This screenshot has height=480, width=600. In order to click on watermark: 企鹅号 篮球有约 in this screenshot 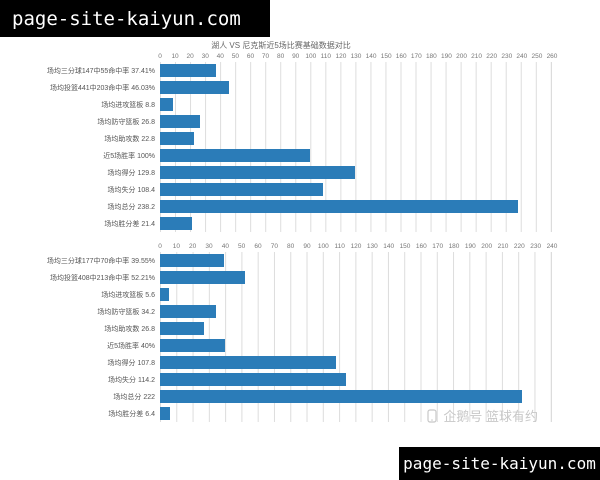, I will do `click(482, 415)`.